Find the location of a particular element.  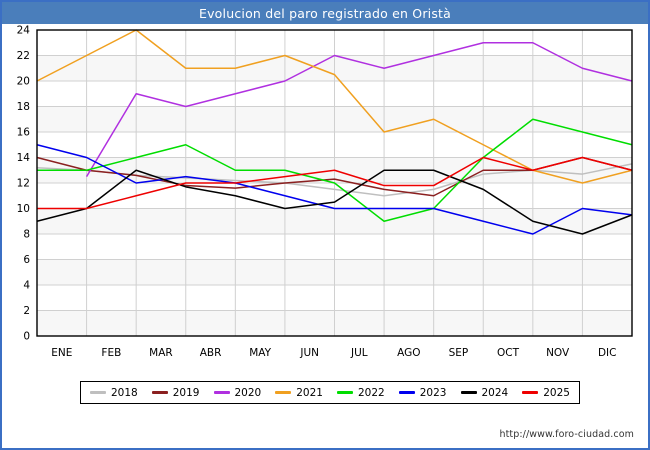

legend-swatch-2024 is located at coordinates (468, 392).